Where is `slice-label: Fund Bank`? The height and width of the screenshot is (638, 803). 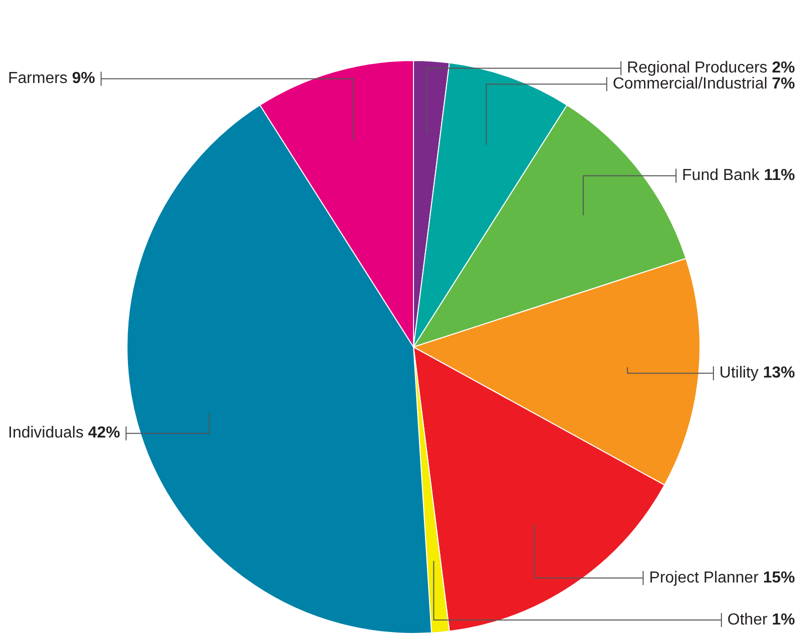
slice-label: Fund Bank is located at coordinates (723, 175).